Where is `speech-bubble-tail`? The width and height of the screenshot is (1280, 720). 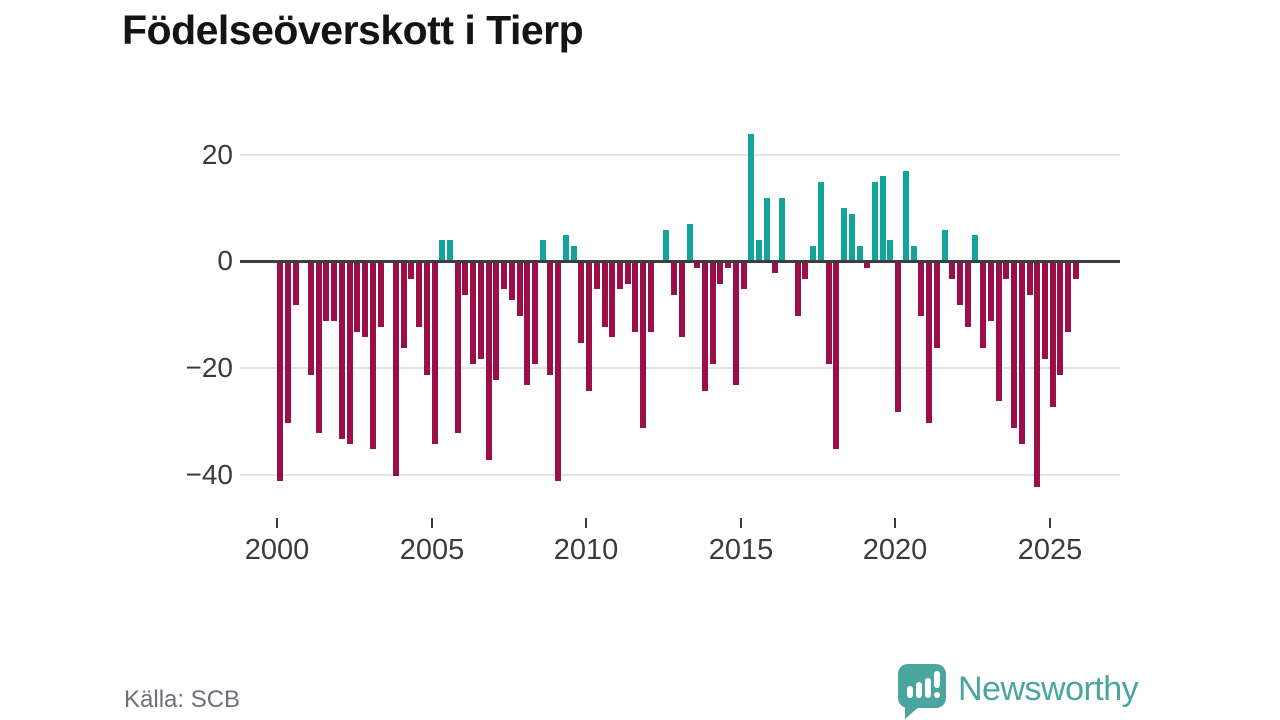 speech-bubble-tail is located at coordinates (912, 712).